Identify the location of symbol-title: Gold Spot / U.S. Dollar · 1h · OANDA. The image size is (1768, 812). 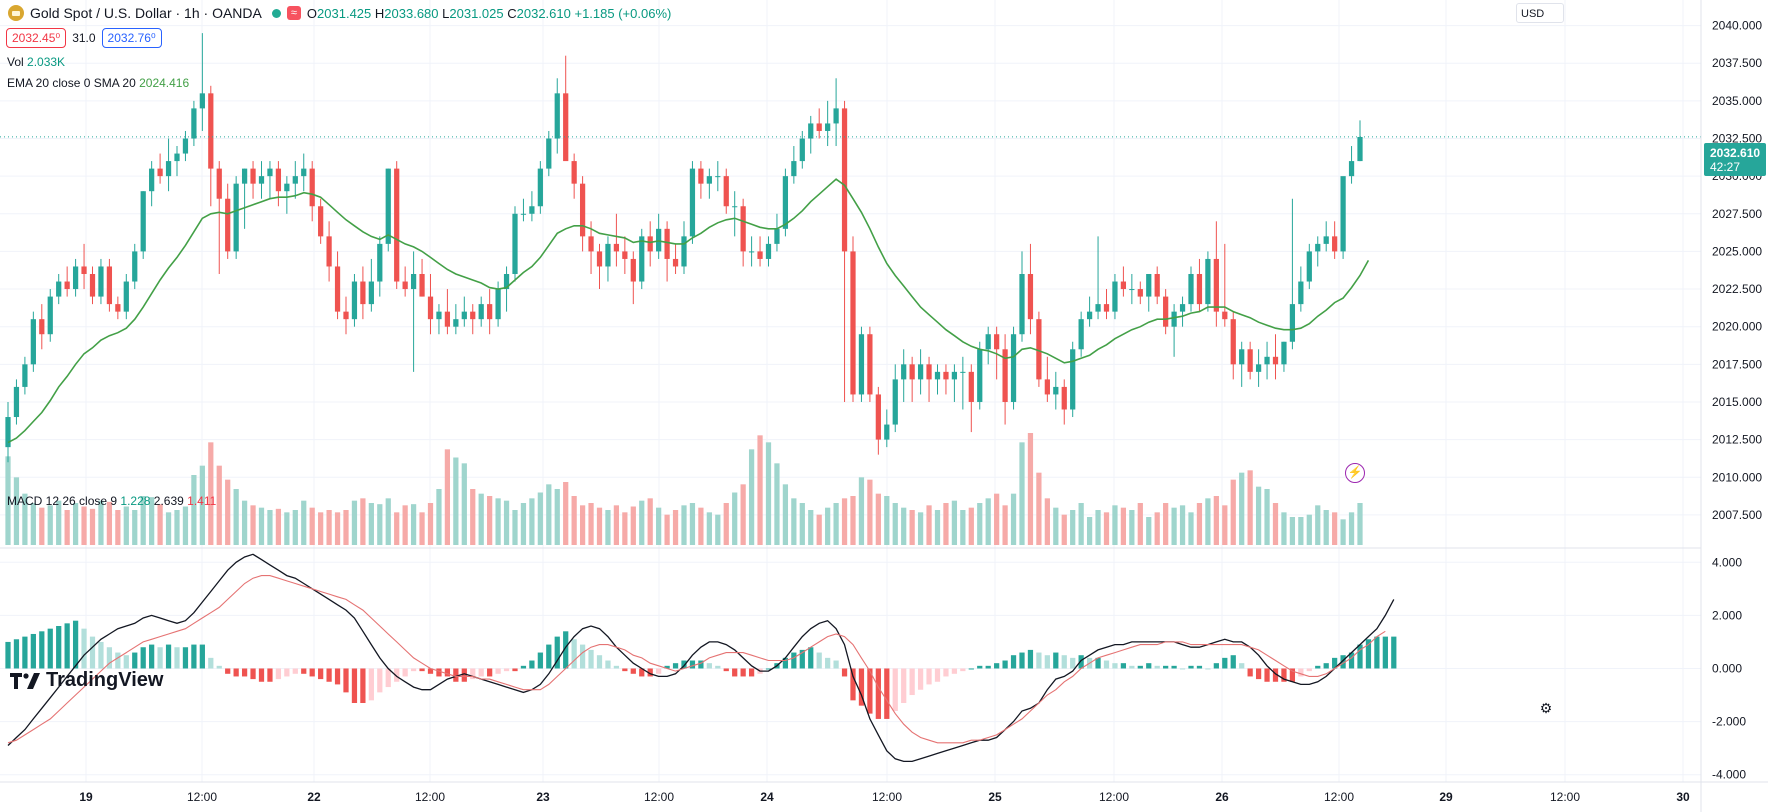
(146, 13).